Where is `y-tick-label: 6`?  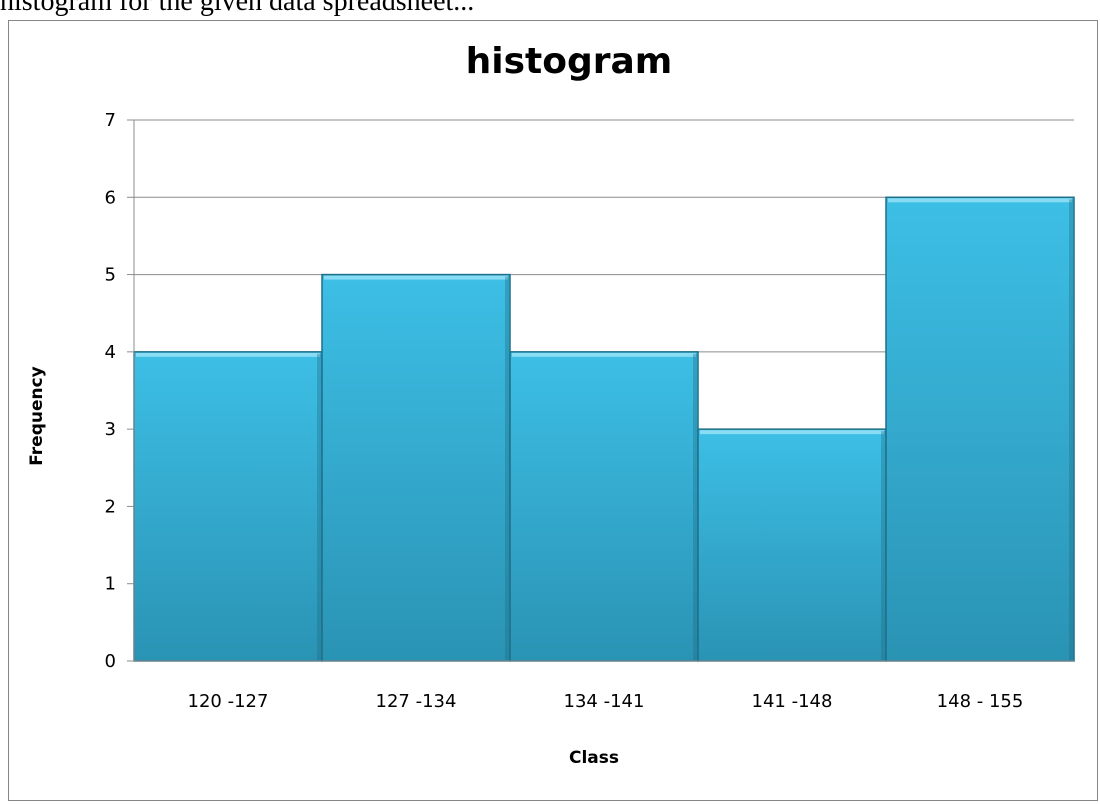 y-tick-label: 6 is located at coordinates (110, 197).